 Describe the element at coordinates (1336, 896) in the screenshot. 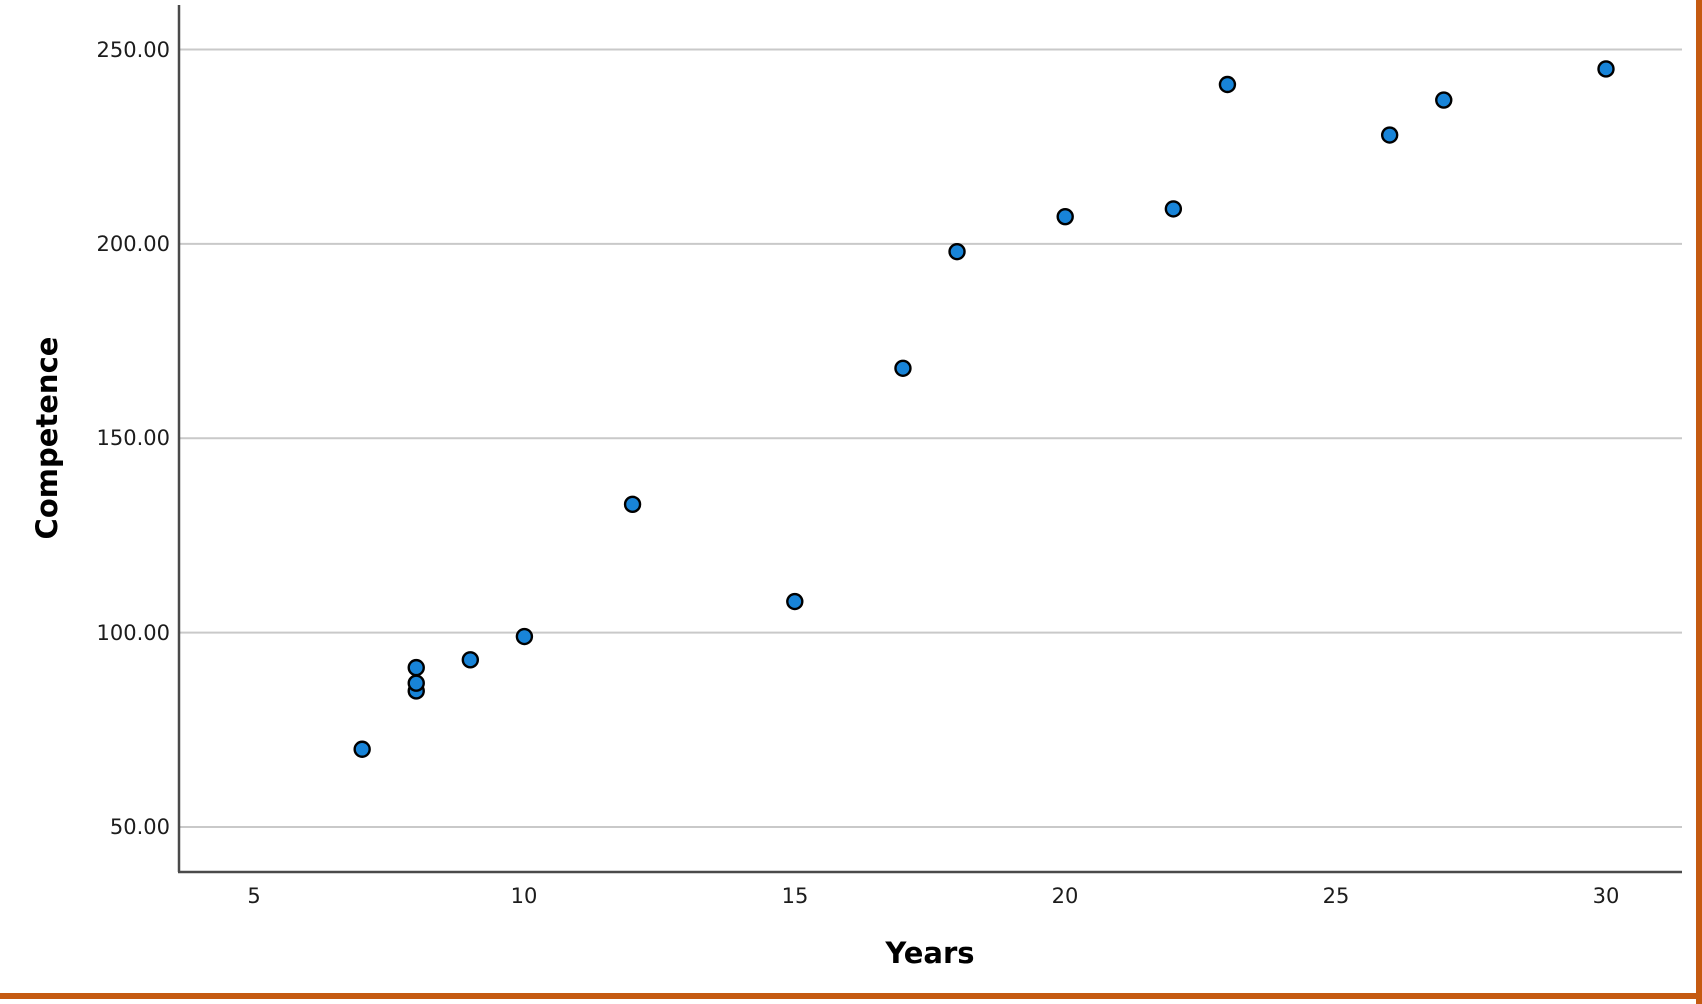

I see `x-tick-label: 25` at that location.